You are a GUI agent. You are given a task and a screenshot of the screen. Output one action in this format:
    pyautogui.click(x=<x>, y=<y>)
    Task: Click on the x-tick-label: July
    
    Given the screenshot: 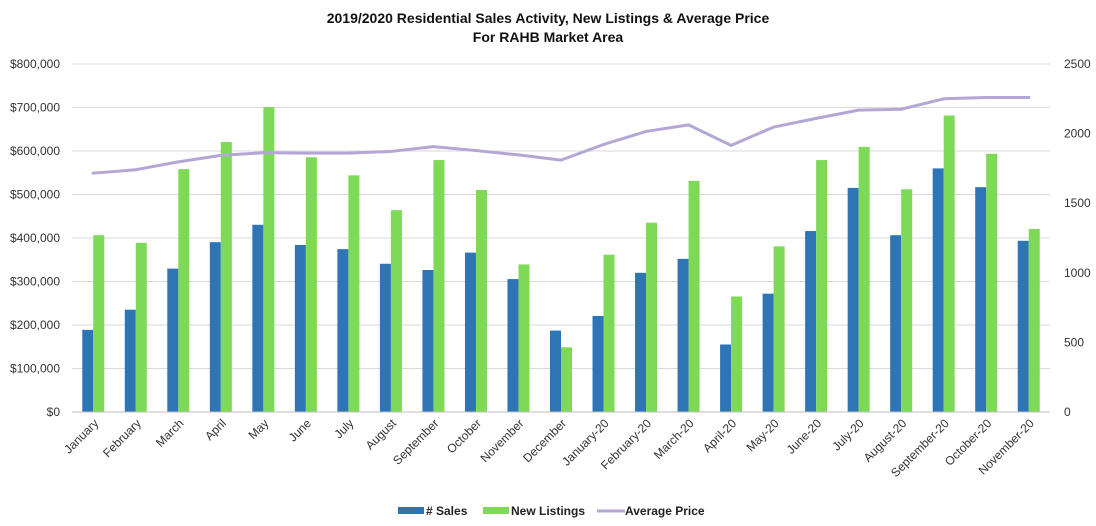 What is the action you would take?
    pyautogui.click(x=344, y=428)
    